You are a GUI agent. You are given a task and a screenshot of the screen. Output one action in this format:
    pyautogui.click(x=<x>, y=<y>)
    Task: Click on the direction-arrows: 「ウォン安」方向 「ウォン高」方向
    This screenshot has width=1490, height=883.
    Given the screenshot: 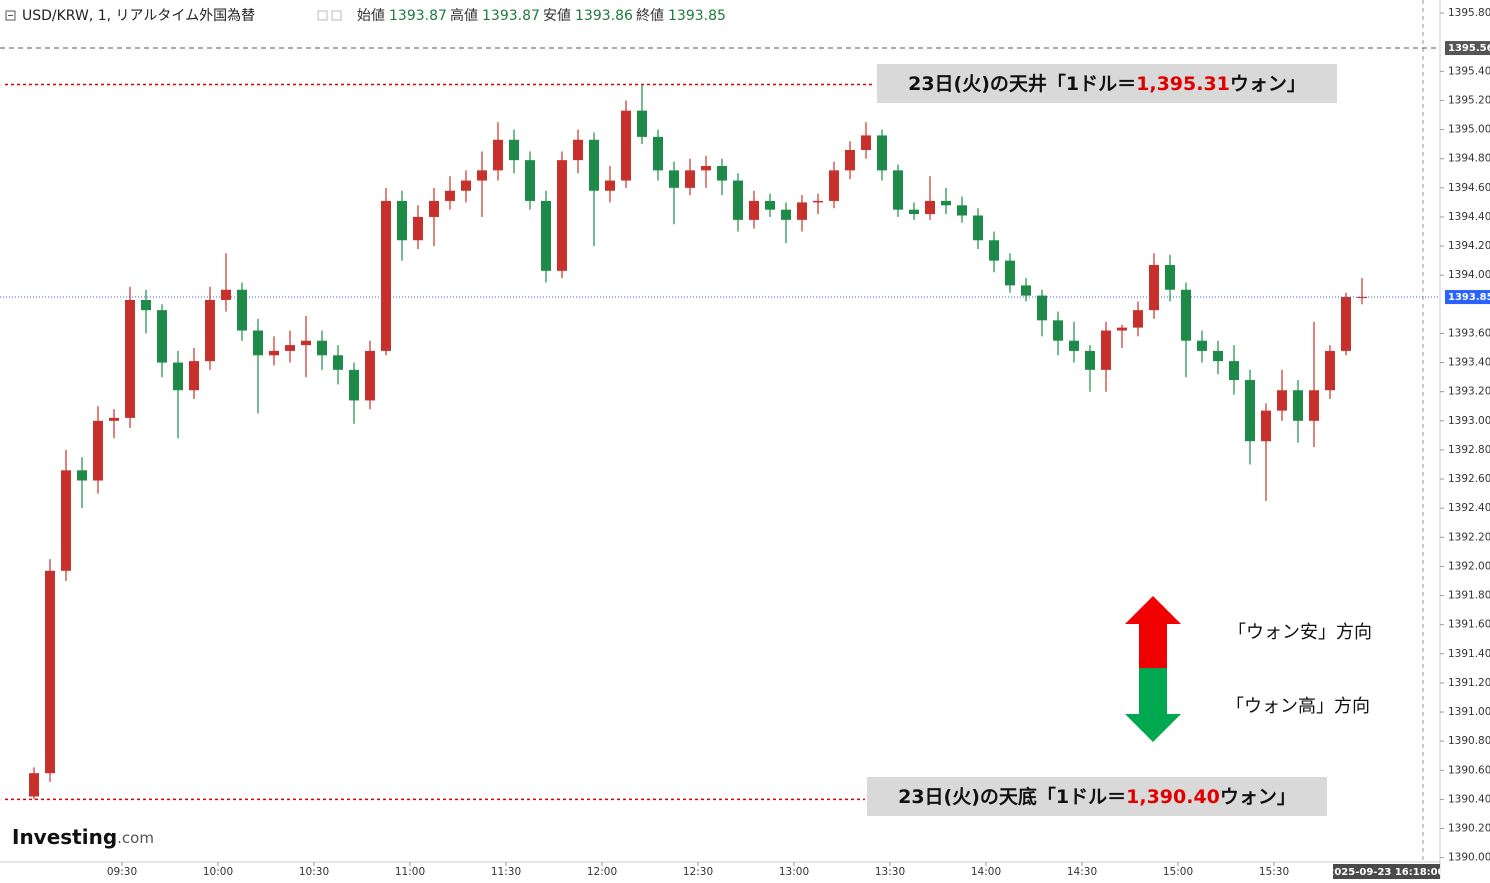 What is the action you would take?
    pyautogui.click(x=1248, y=669)
    